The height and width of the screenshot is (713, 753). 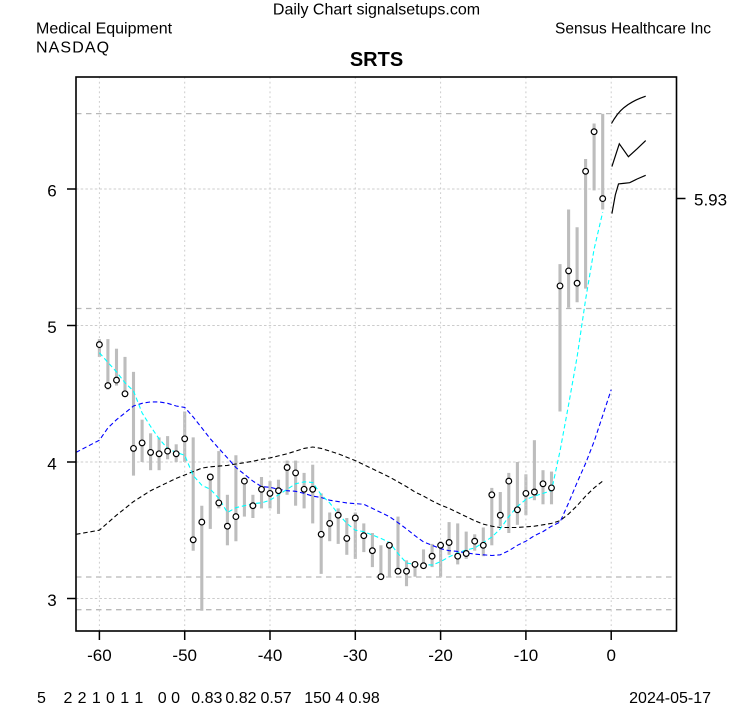 What do you see at coordinates (376, 10) in the screenshot?
I see `svg-text: Daily Chart signalsetups.com` at bounding box center [376, 10].